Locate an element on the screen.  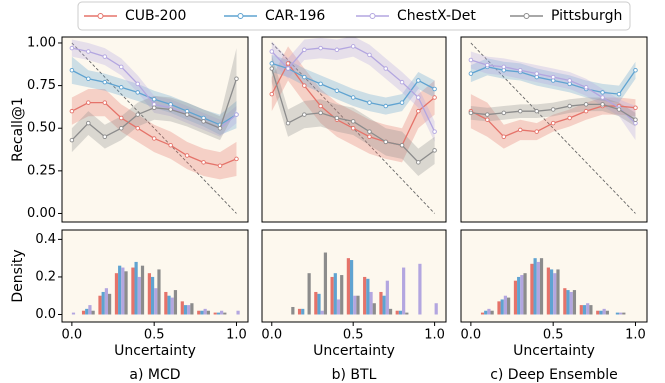
y-axis-label: Recall@1 is located at coordinates (18, 129).